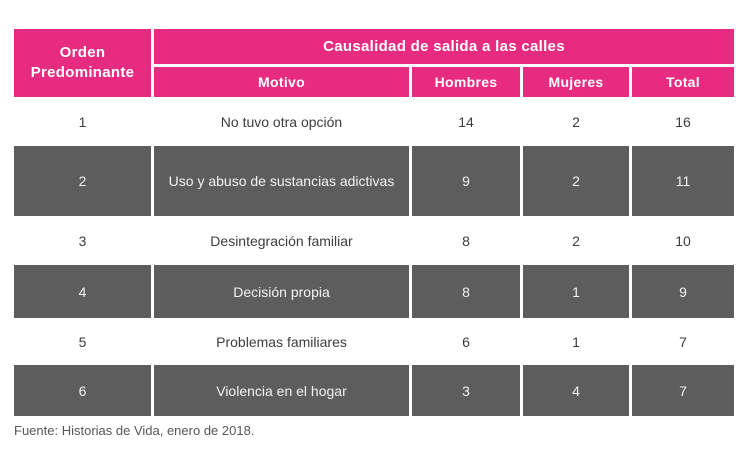 This screenshot has height=454, width=750. Describe the element at coordinates (683, 240) in the screenshot. I see `total-cell: 10` at that location.